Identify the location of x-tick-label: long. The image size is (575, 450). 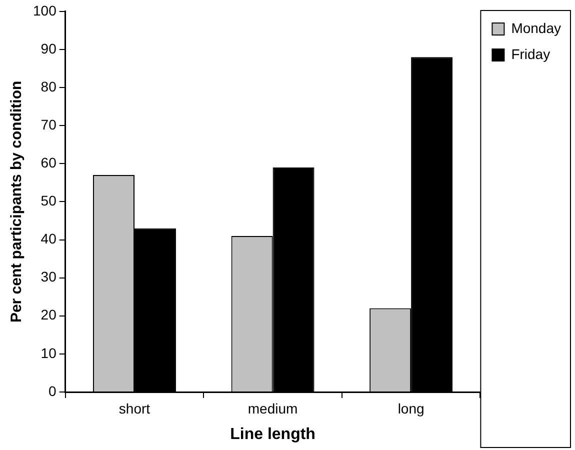
(411, 408).